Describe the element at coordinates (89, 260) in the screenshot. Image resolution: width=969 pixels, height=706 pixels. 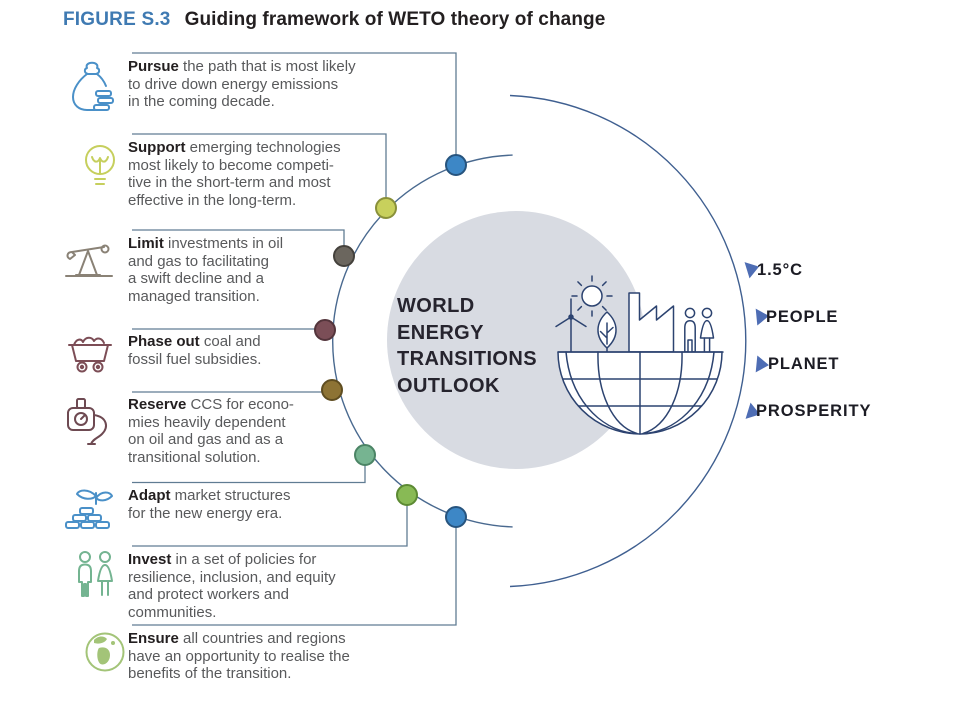
I see `oil-pump-icon` at that location.